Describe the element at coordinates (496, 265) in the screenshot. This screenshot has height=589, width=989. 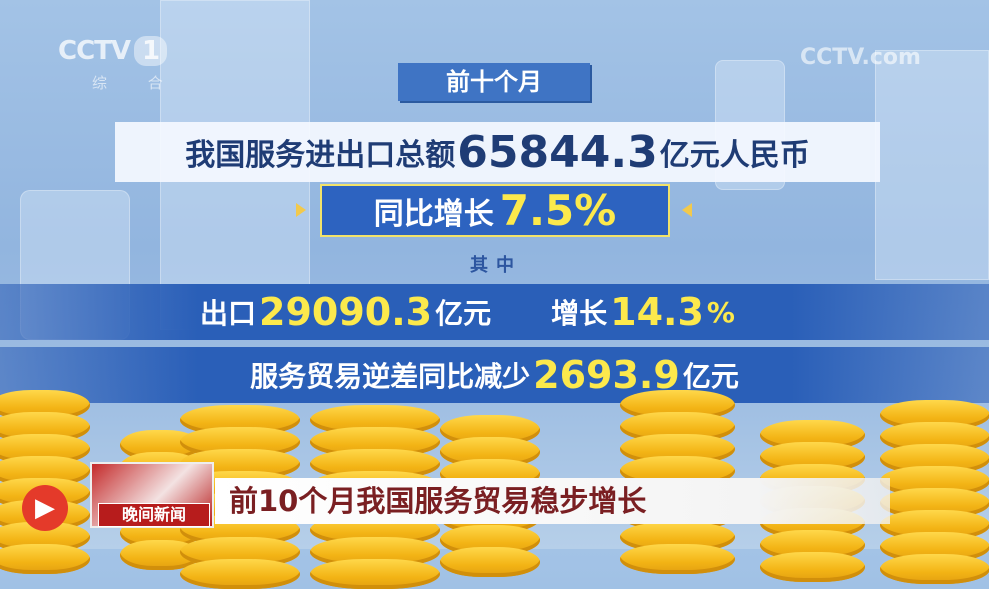
I see `among-label: 其中` at that location.